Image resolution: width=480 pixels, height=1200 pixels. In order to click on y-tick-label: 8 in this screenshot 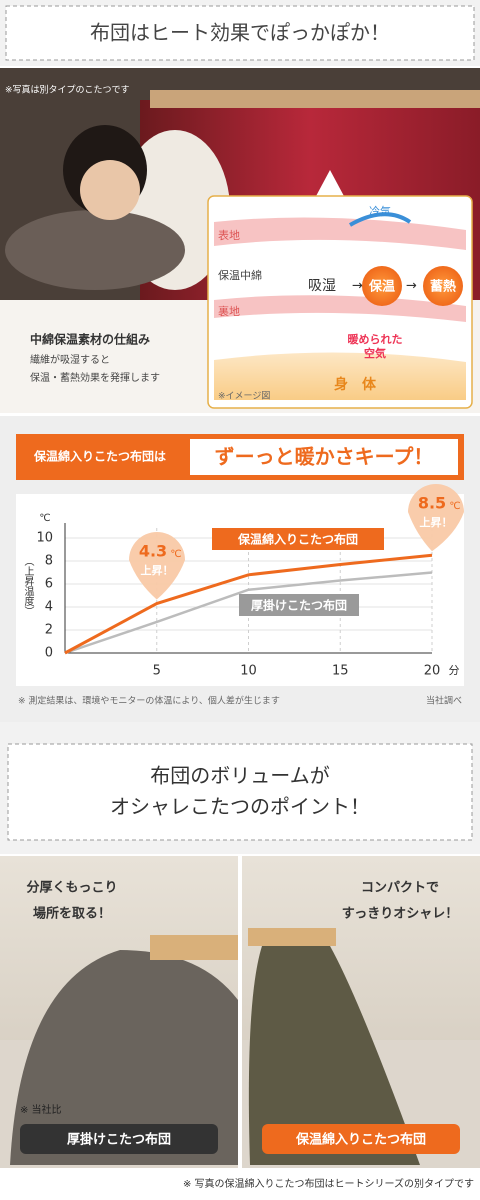, I will do `click(49, 561)`.